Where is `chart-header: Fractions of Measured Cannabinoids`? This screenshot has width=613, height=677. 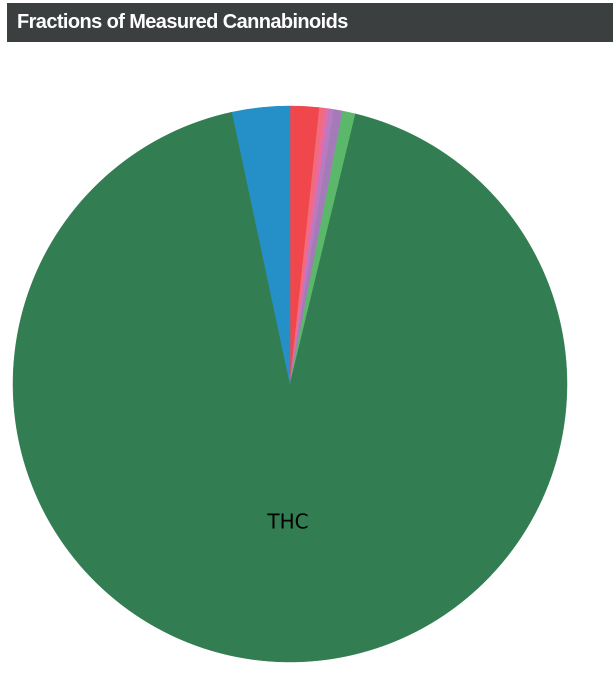 chart-header: Fractions of Measured Cannabinoids is located at coordinates (310, 22).